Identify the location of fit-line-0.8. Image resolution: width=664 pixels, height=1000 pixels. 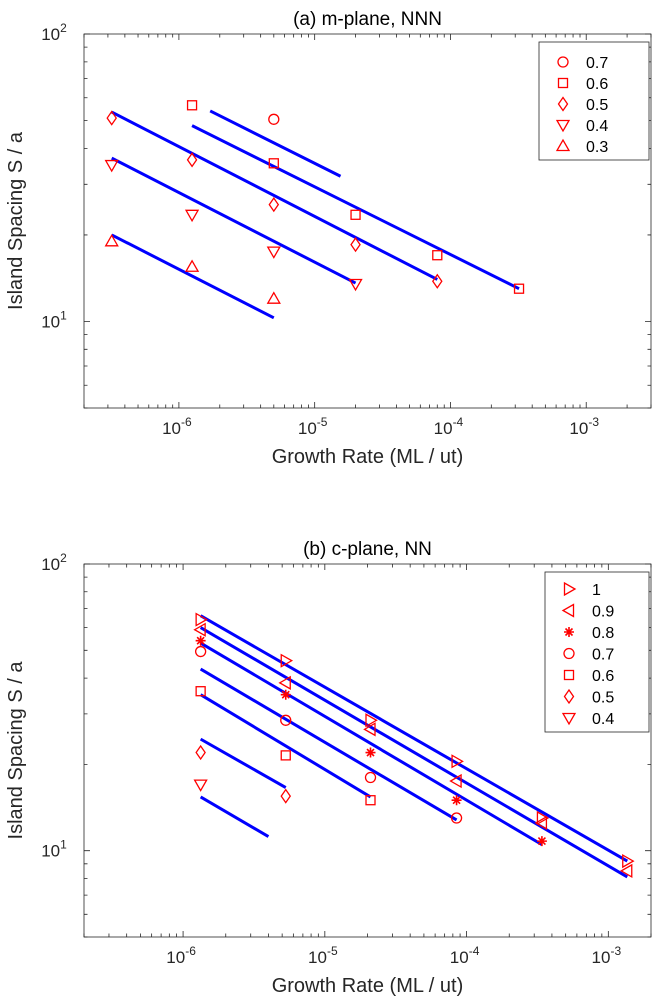
(371, 743).